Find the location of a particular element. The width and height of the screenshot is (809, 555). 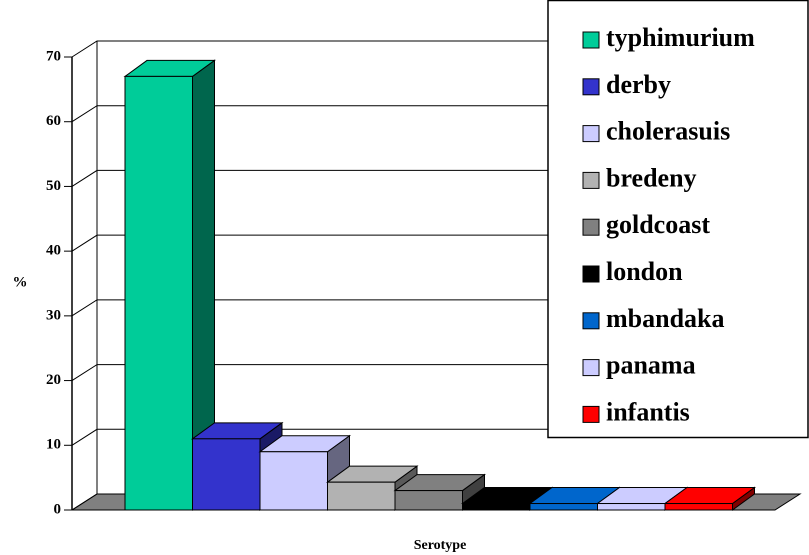

y-tick-label: 30 is located at coordinates (53, 315).